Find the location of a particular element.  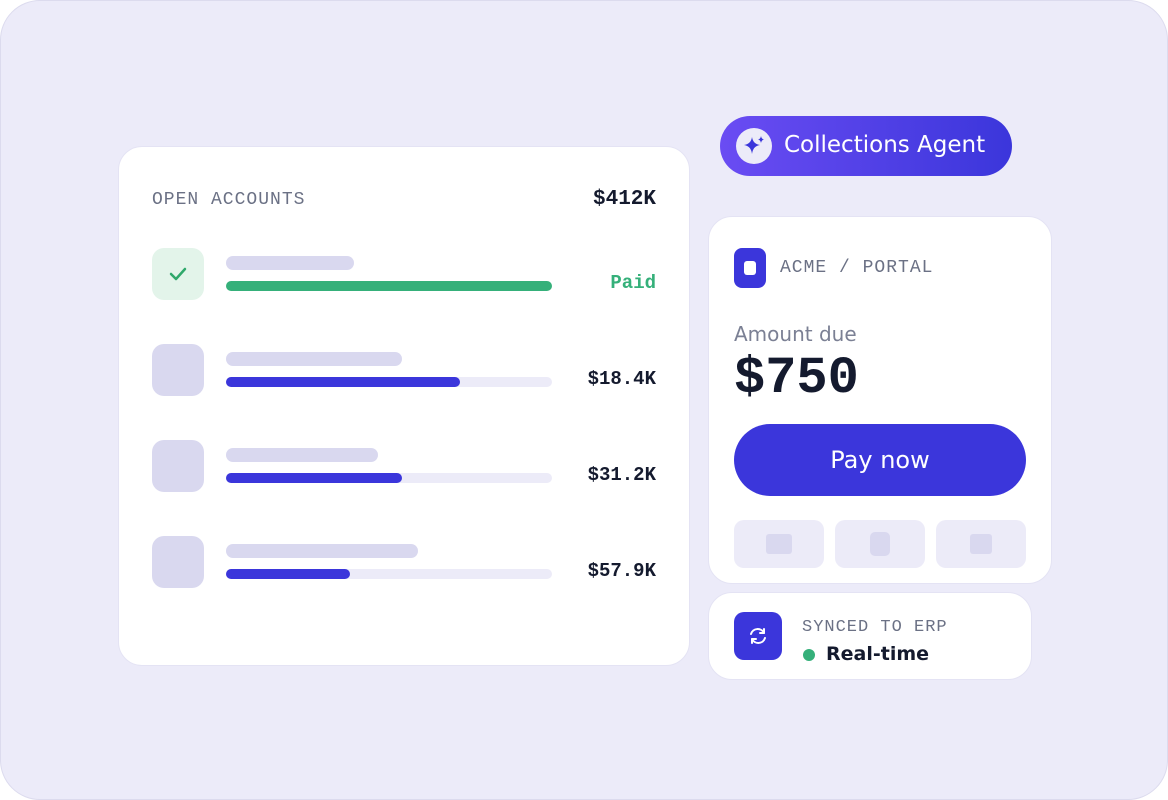

agent-pill: Collections Agent is located at coordinates (866, 146).